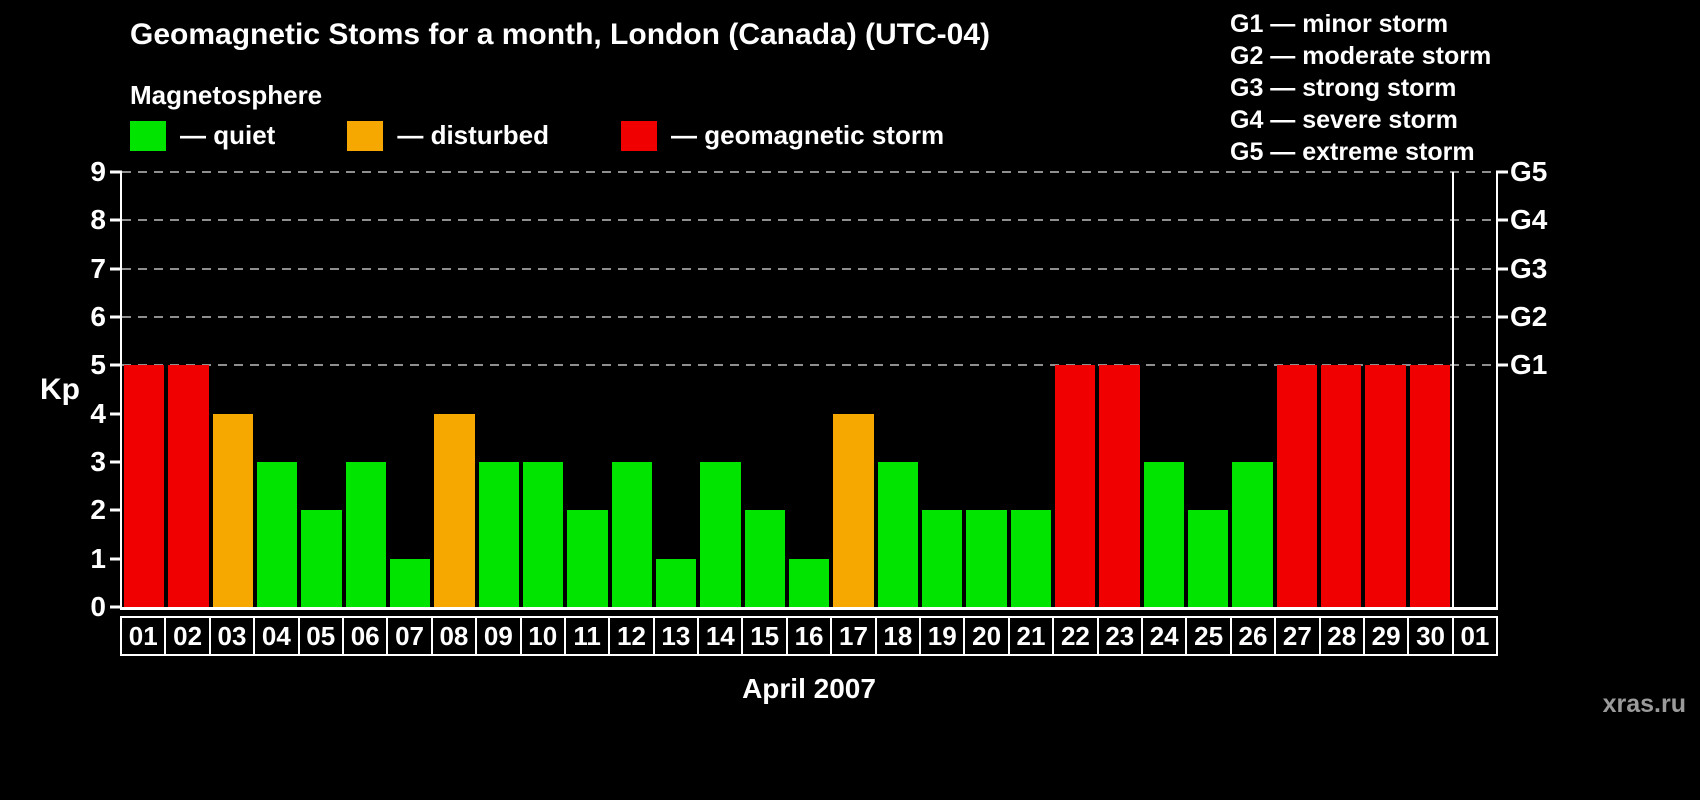  Describe the element at coordinates (1341, 636) in the screenshot. I see `day-label: 28` at that location.